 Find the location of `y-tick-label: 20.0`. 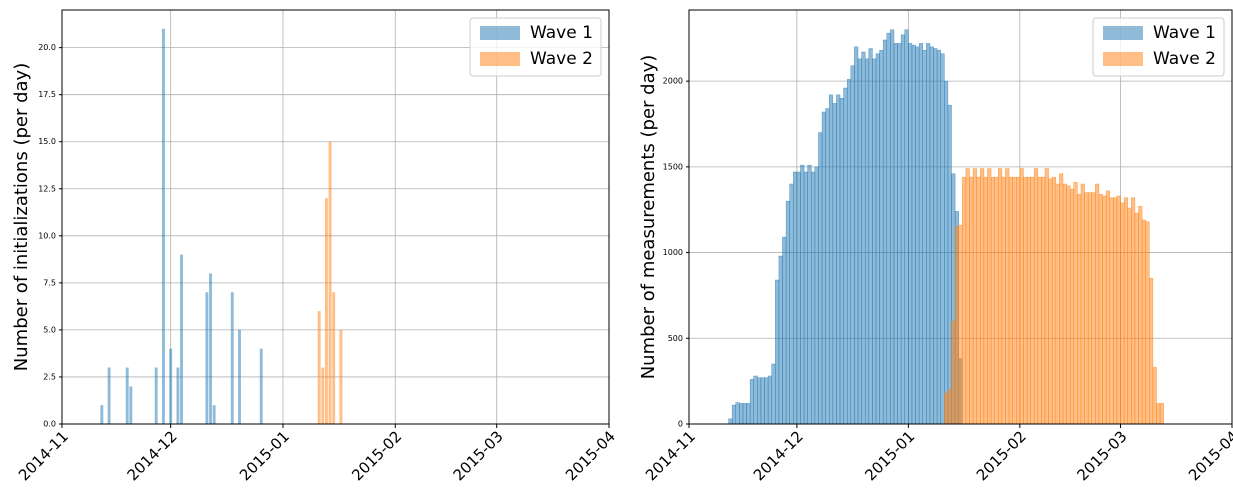

y-tick-label: 20.0 is located at coordinates (47, 47).